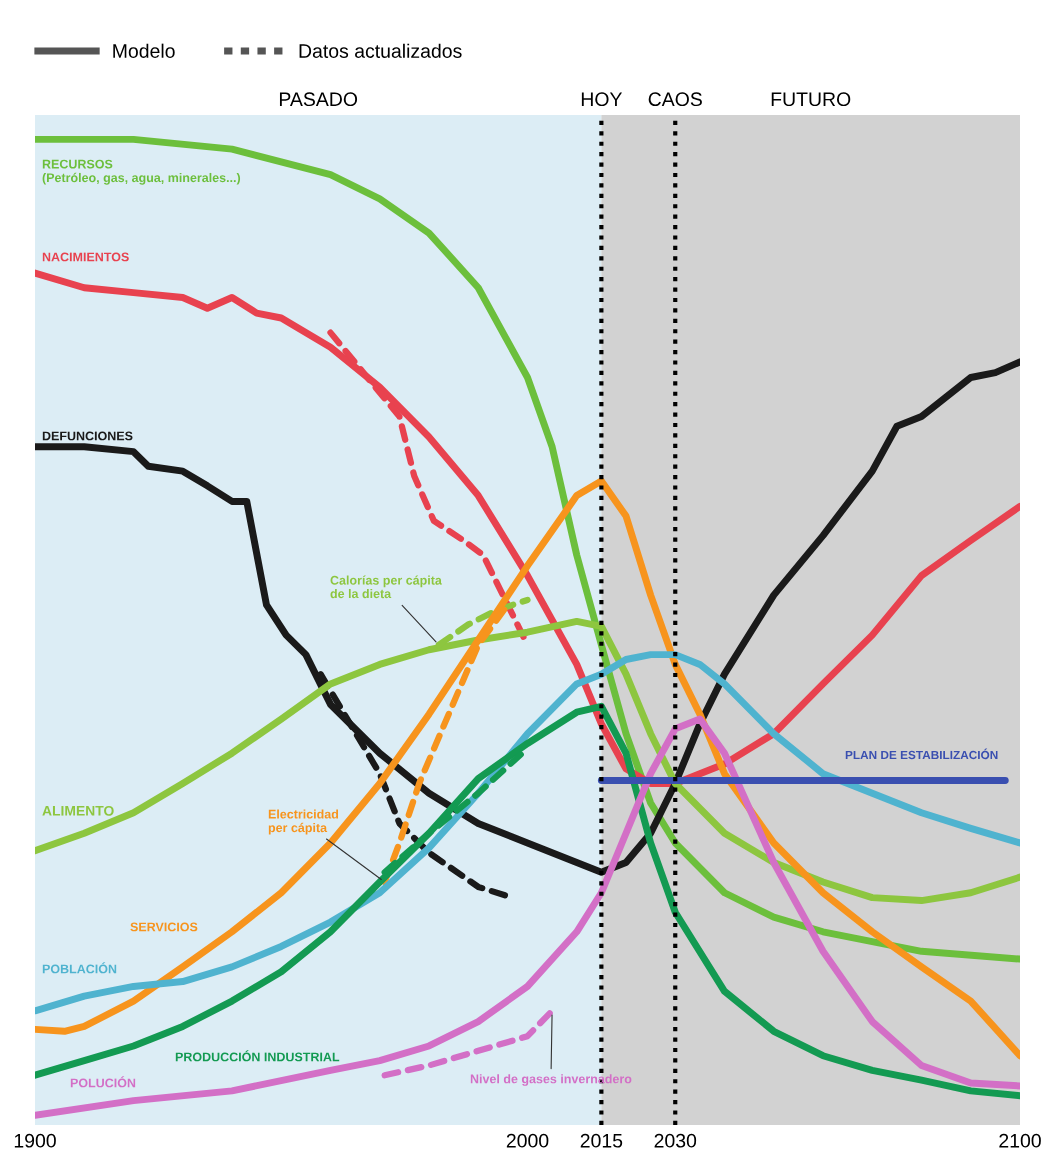  Describe the element at coordinates (601, 1140) in the screenshot. I see `x-tick-label: 2015` at that location.